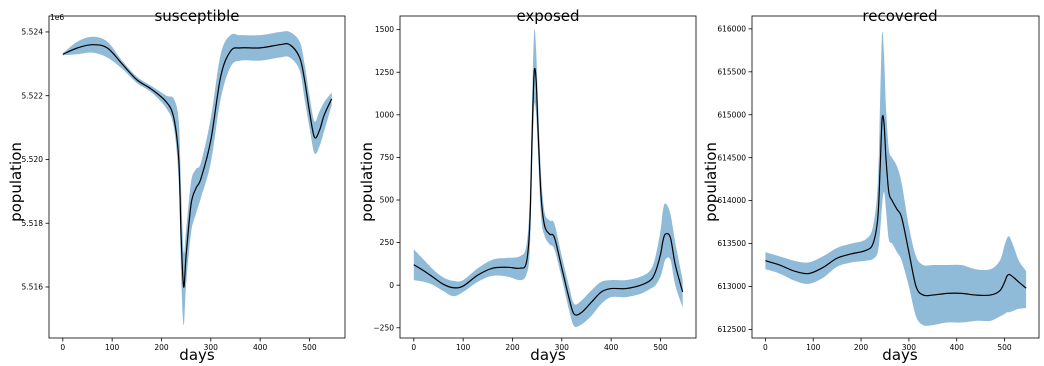  What do you see at coordinates (57, 17) in the screenshot?
I see `y-offset-label: 1e6` at bounding box center [57, 17].